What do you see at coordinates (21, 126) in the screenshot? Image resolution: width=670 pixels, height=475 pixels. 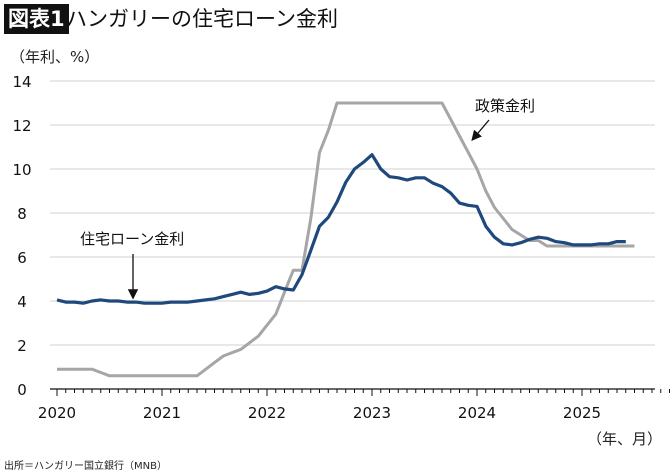 I see `y-tick-label: 12` at bounding box center [21, 126].